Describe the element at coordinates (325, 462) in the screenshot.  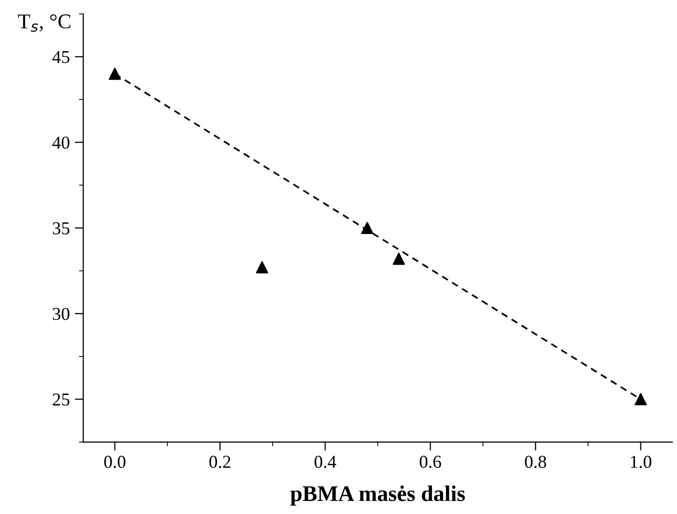
I see `x-tick-label: 0.4` at that location.